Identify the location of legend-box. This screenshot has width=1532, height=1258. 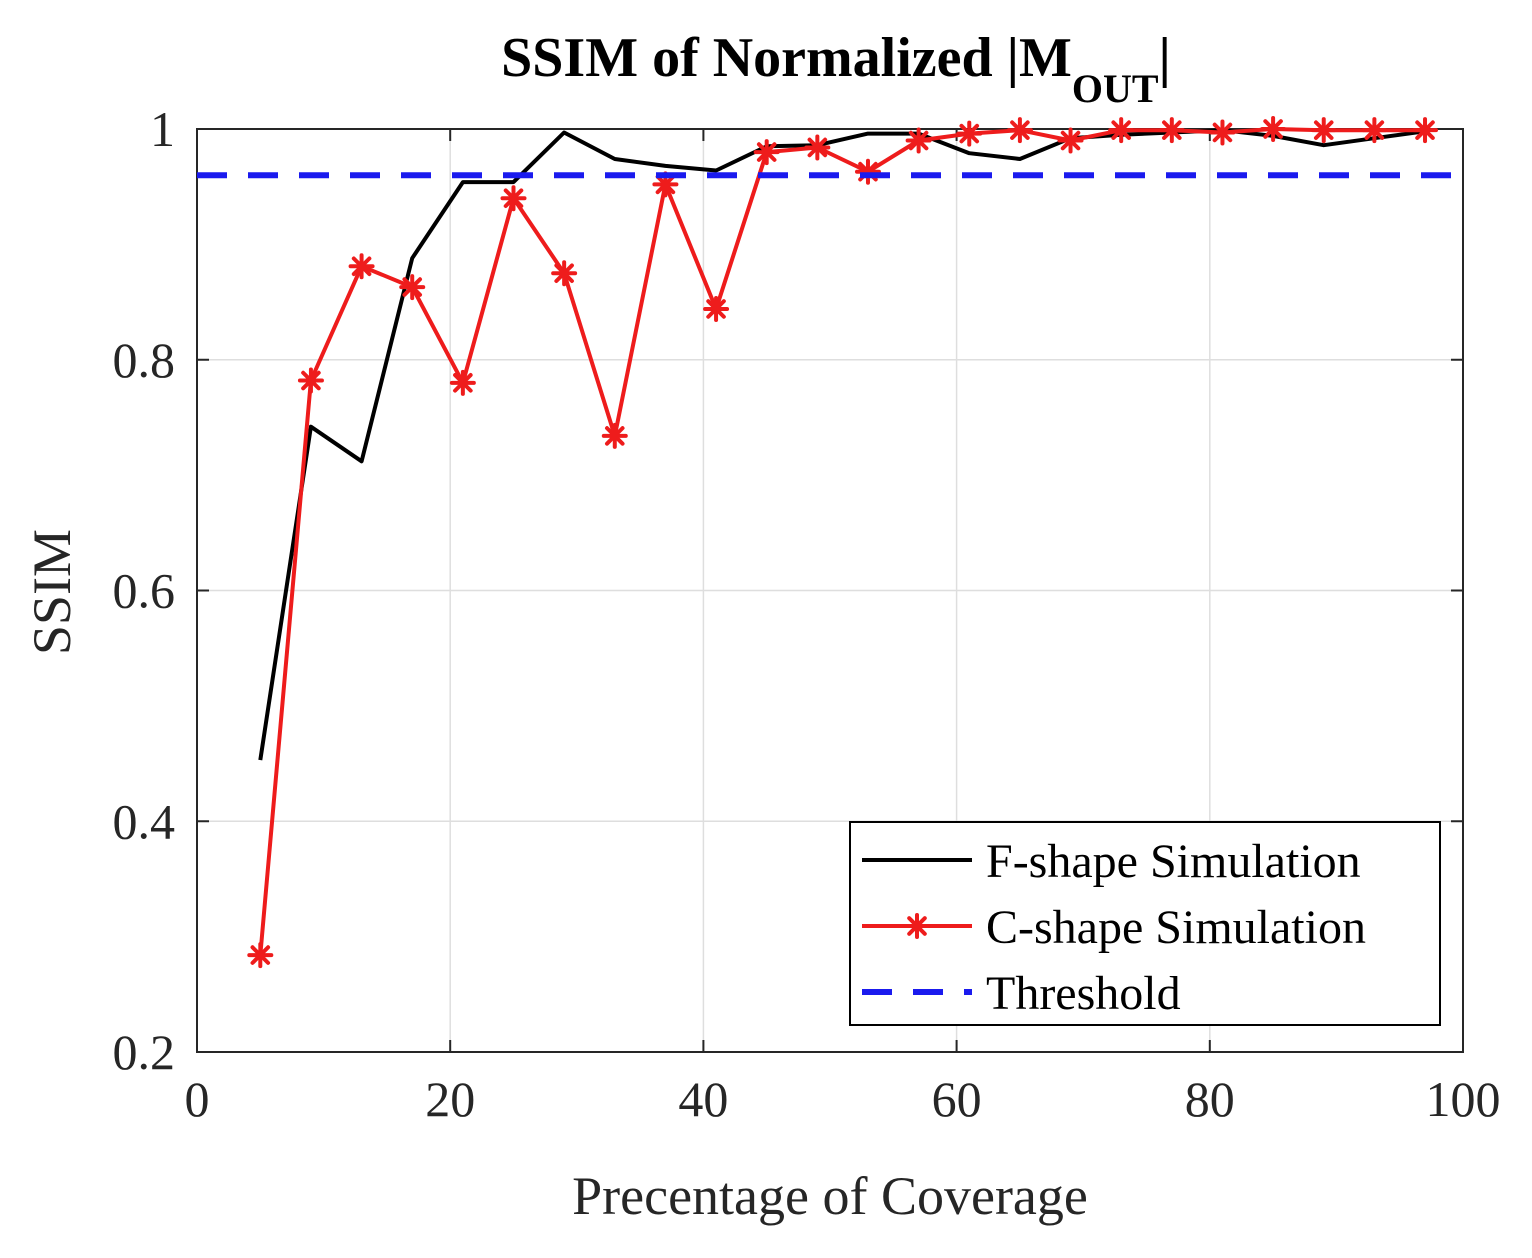
(1145, 923).